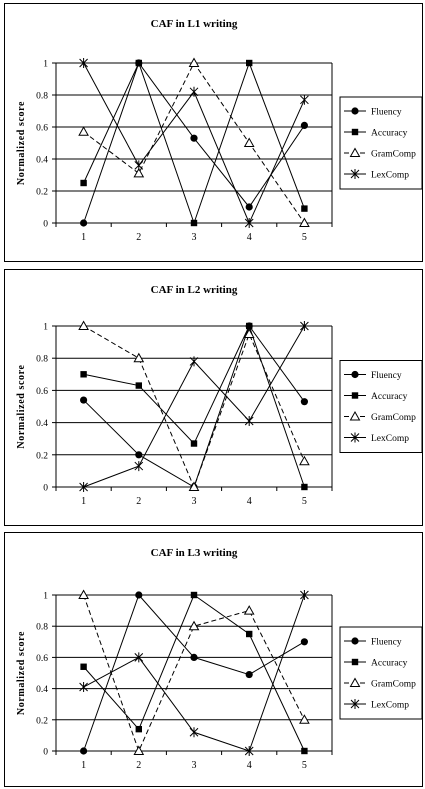 The height and width of the screenshot is (789, 425). Describe the element at coordinates (42, 392) in the screenshot. I see `y-tick-label: 0.6` at that location.